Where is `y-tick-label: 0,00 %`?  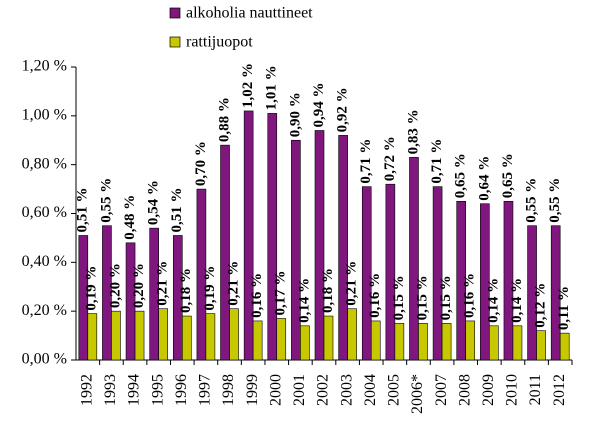 y-tick-label: 0,00 % is located at coordinates (44, 359).